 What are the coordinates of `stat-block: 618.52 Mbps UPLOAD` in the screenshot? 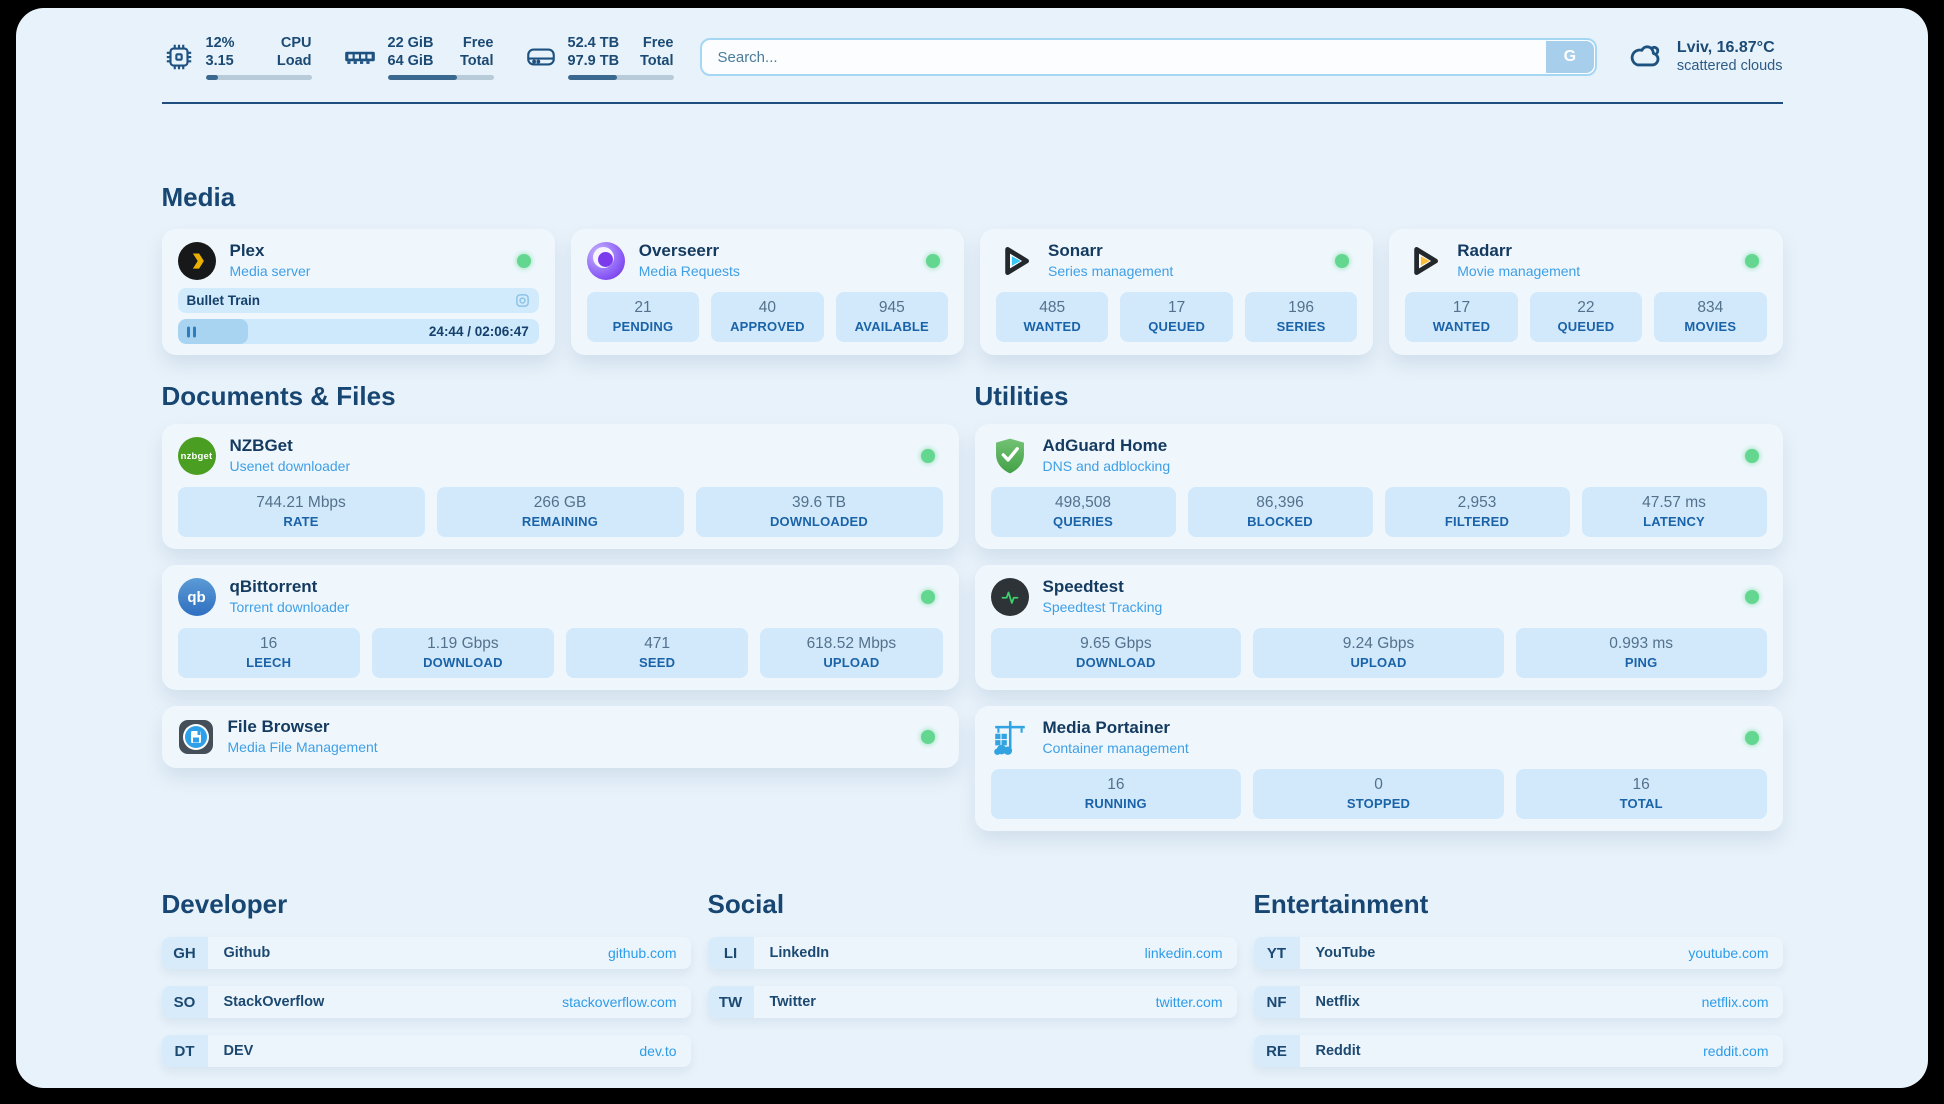 It's located at (851, 653).